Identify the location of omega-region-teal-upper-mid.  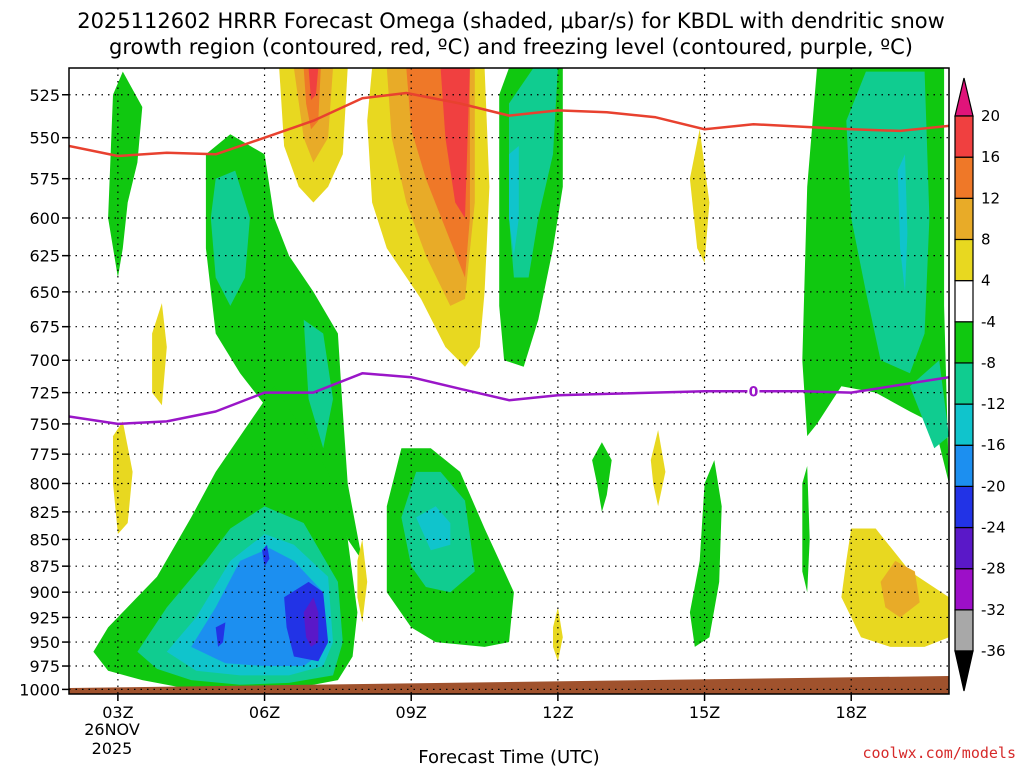
(230, 238).